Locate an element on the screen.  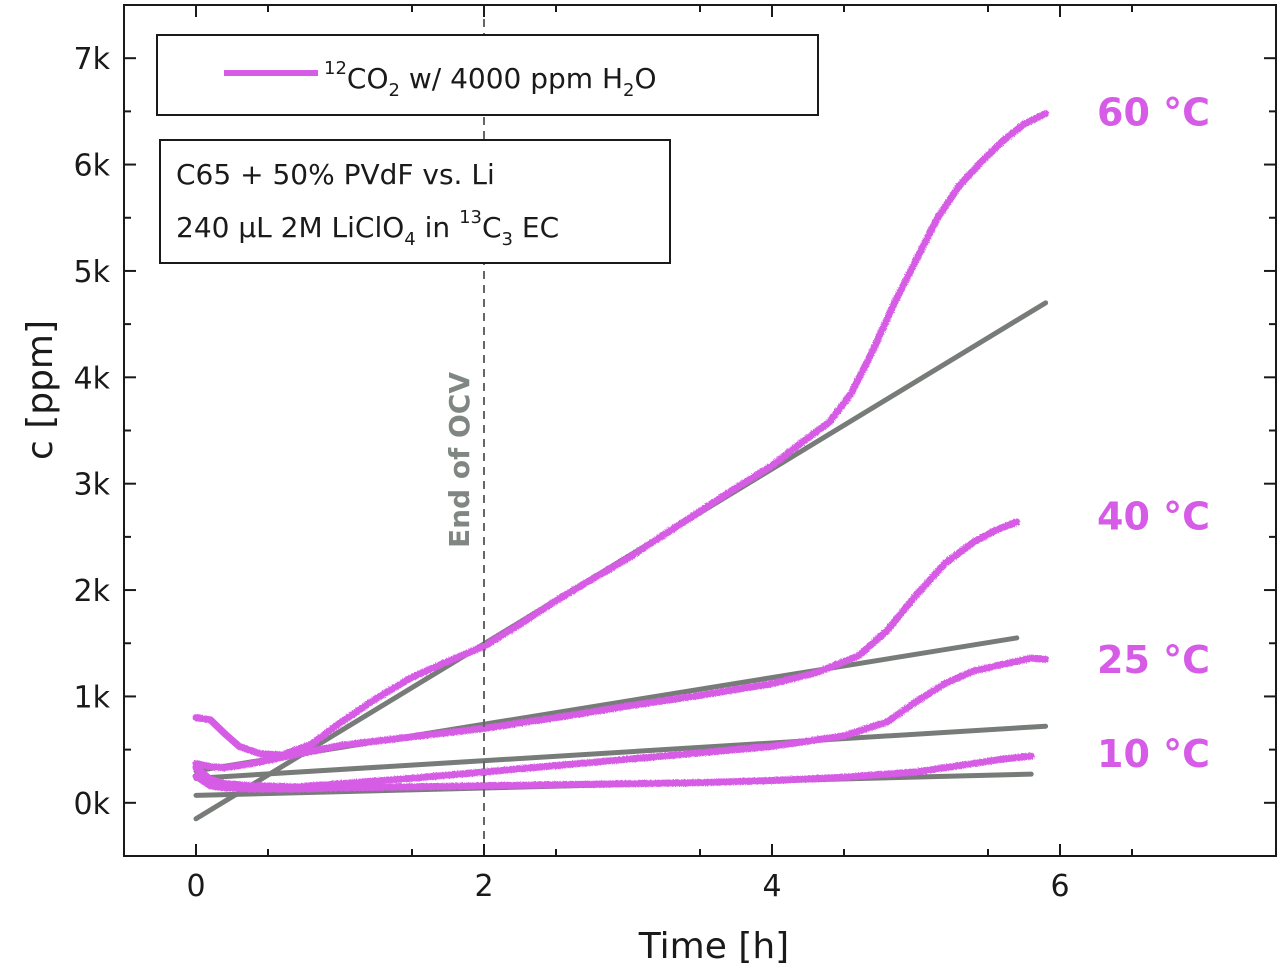
legend: 12CO2 w/ 4000 ppm H2O is located at coordinates (487, 75).